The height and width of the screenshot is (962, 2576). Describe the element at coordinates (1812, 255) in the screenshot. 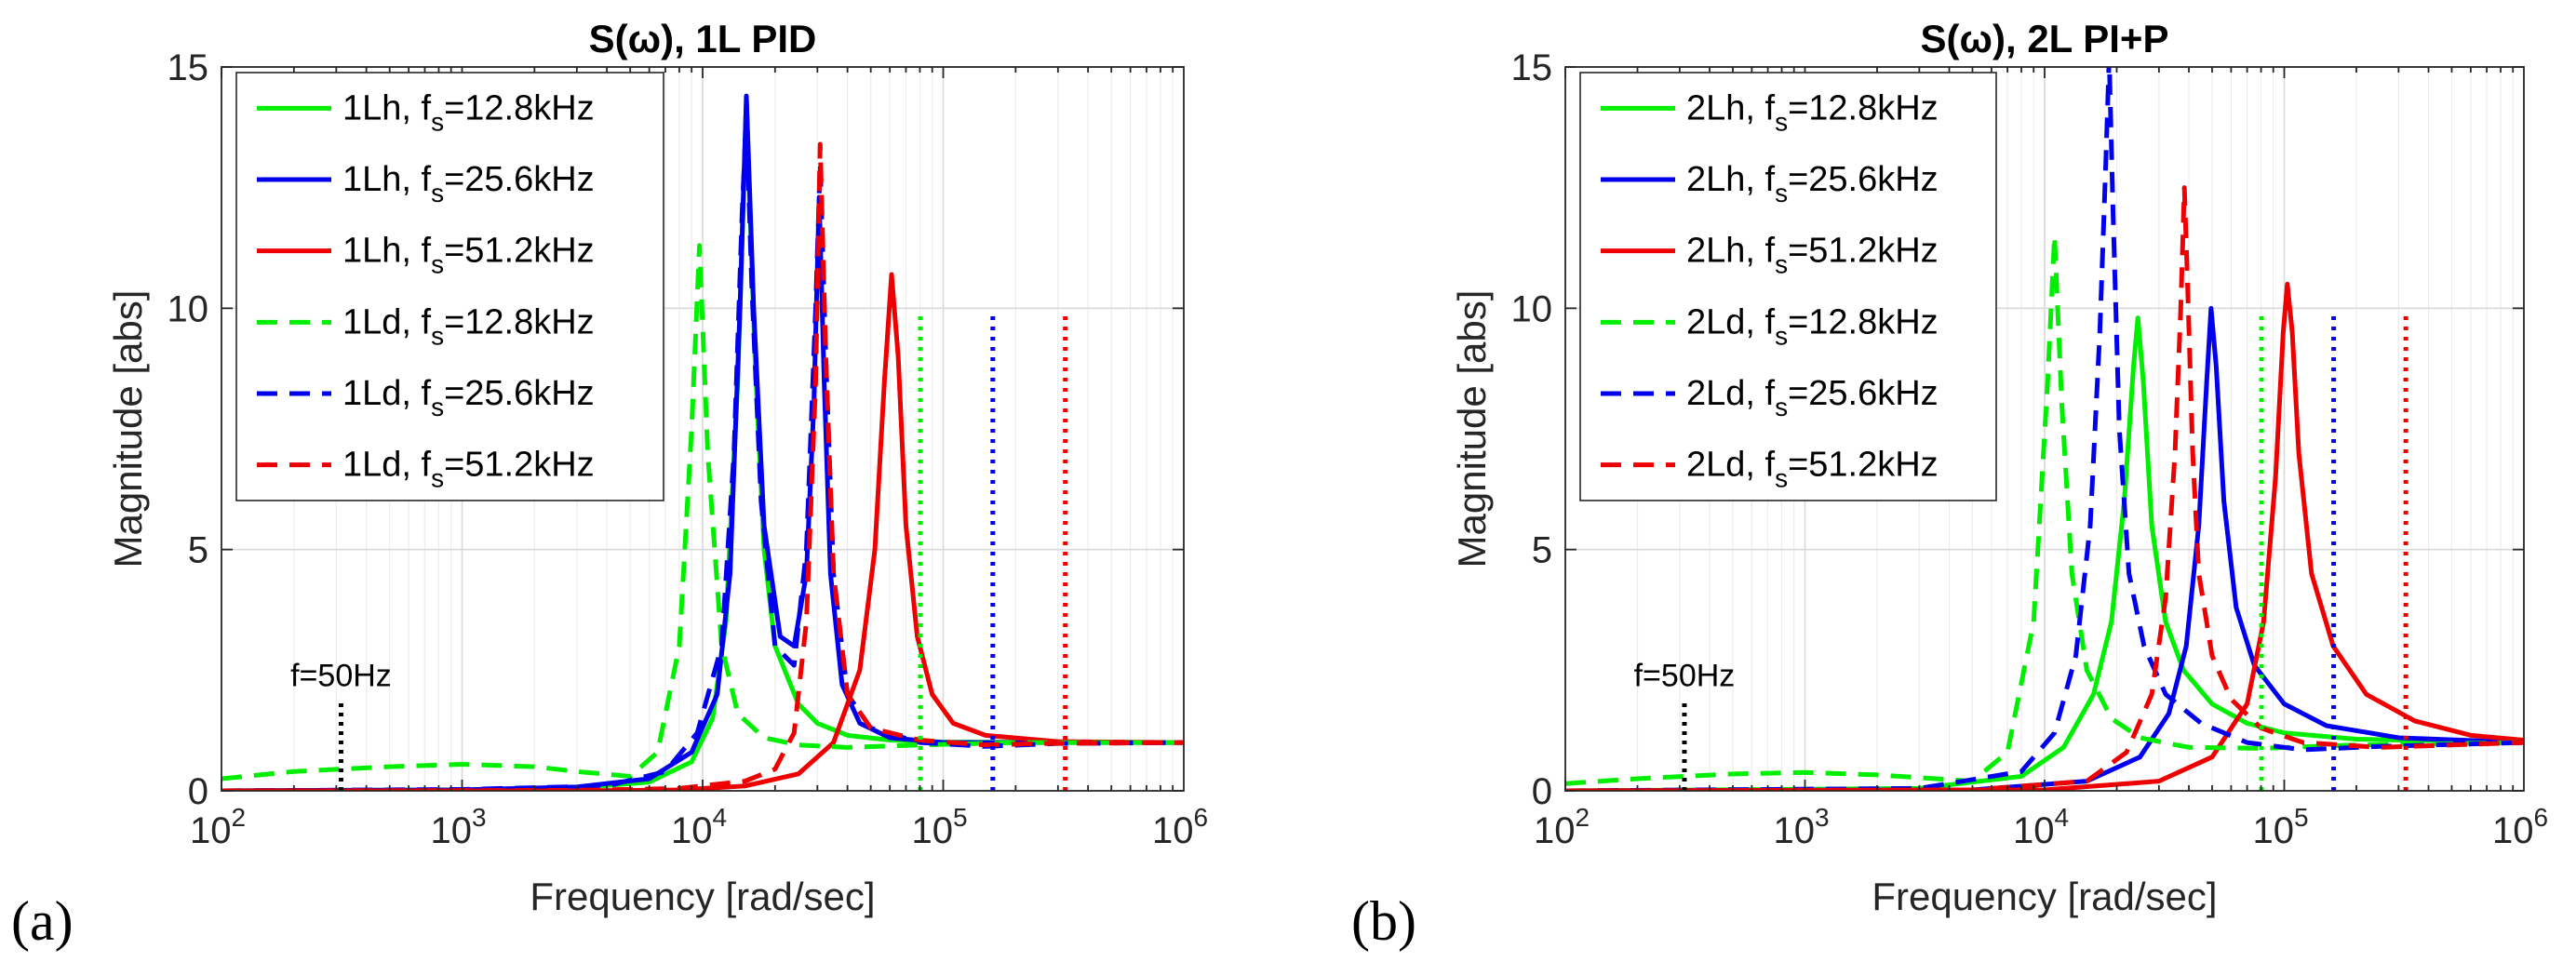

I see `legend-label: 2Lh, fs=51.2kHz` at that location.